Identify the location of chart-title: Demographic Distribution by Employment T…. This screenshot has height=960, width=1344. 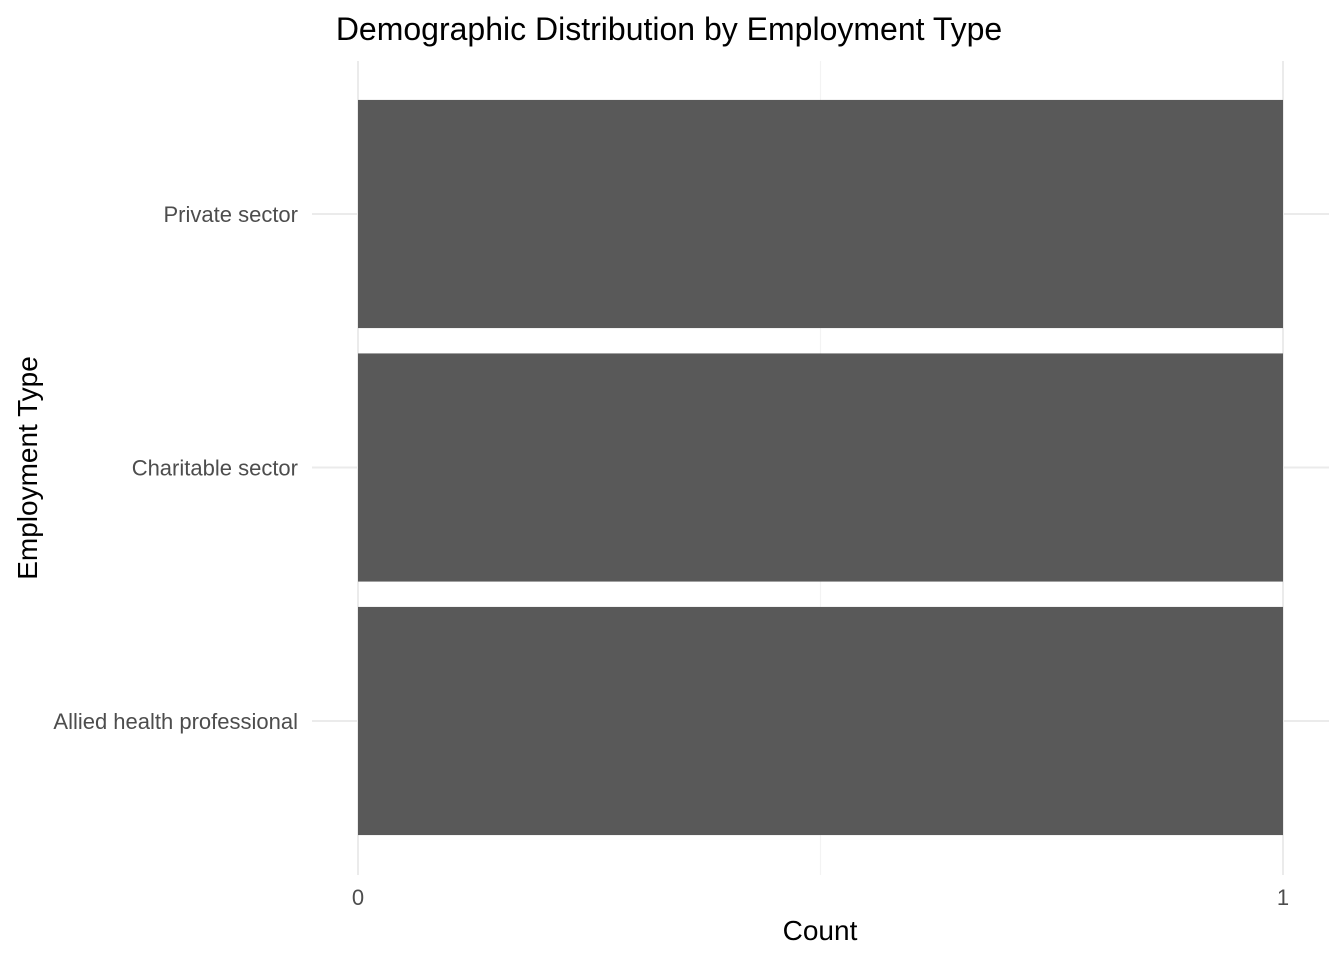
(669, 29).